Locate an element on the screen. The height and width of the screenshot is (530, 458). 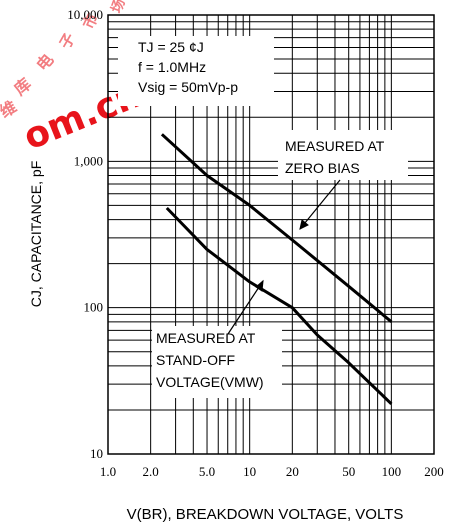
y-tick-label: 100 is located at coordinates (94, 307).